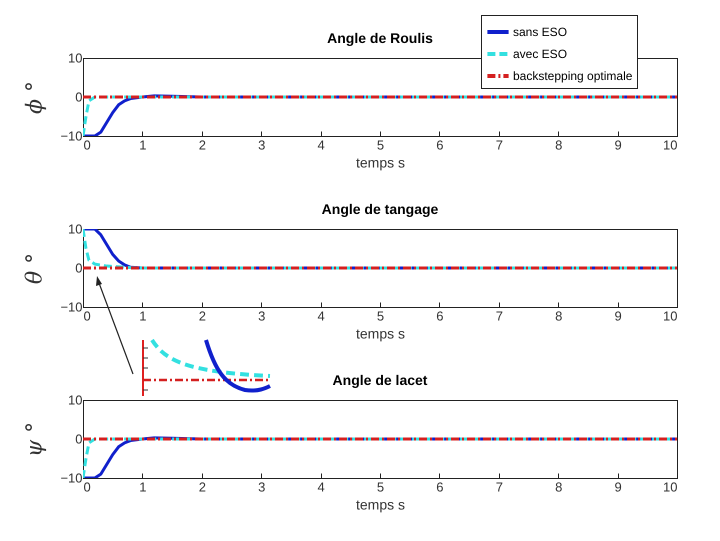 This screenshot has height=541, width=720. What do you see at coordinates (380, 249) in the screenshot?
I see `line-series` at bounding box center [380, 249].